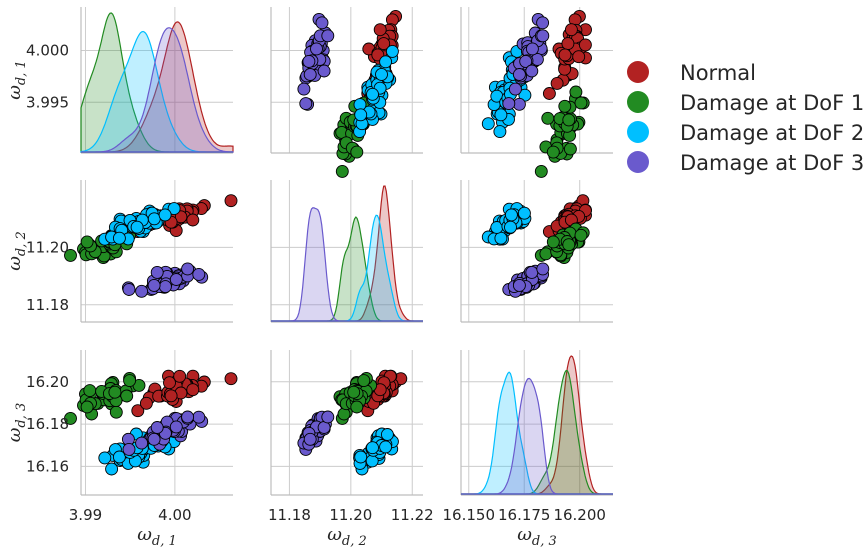  I want to click on panel-r0-c2, so click(536, 93).